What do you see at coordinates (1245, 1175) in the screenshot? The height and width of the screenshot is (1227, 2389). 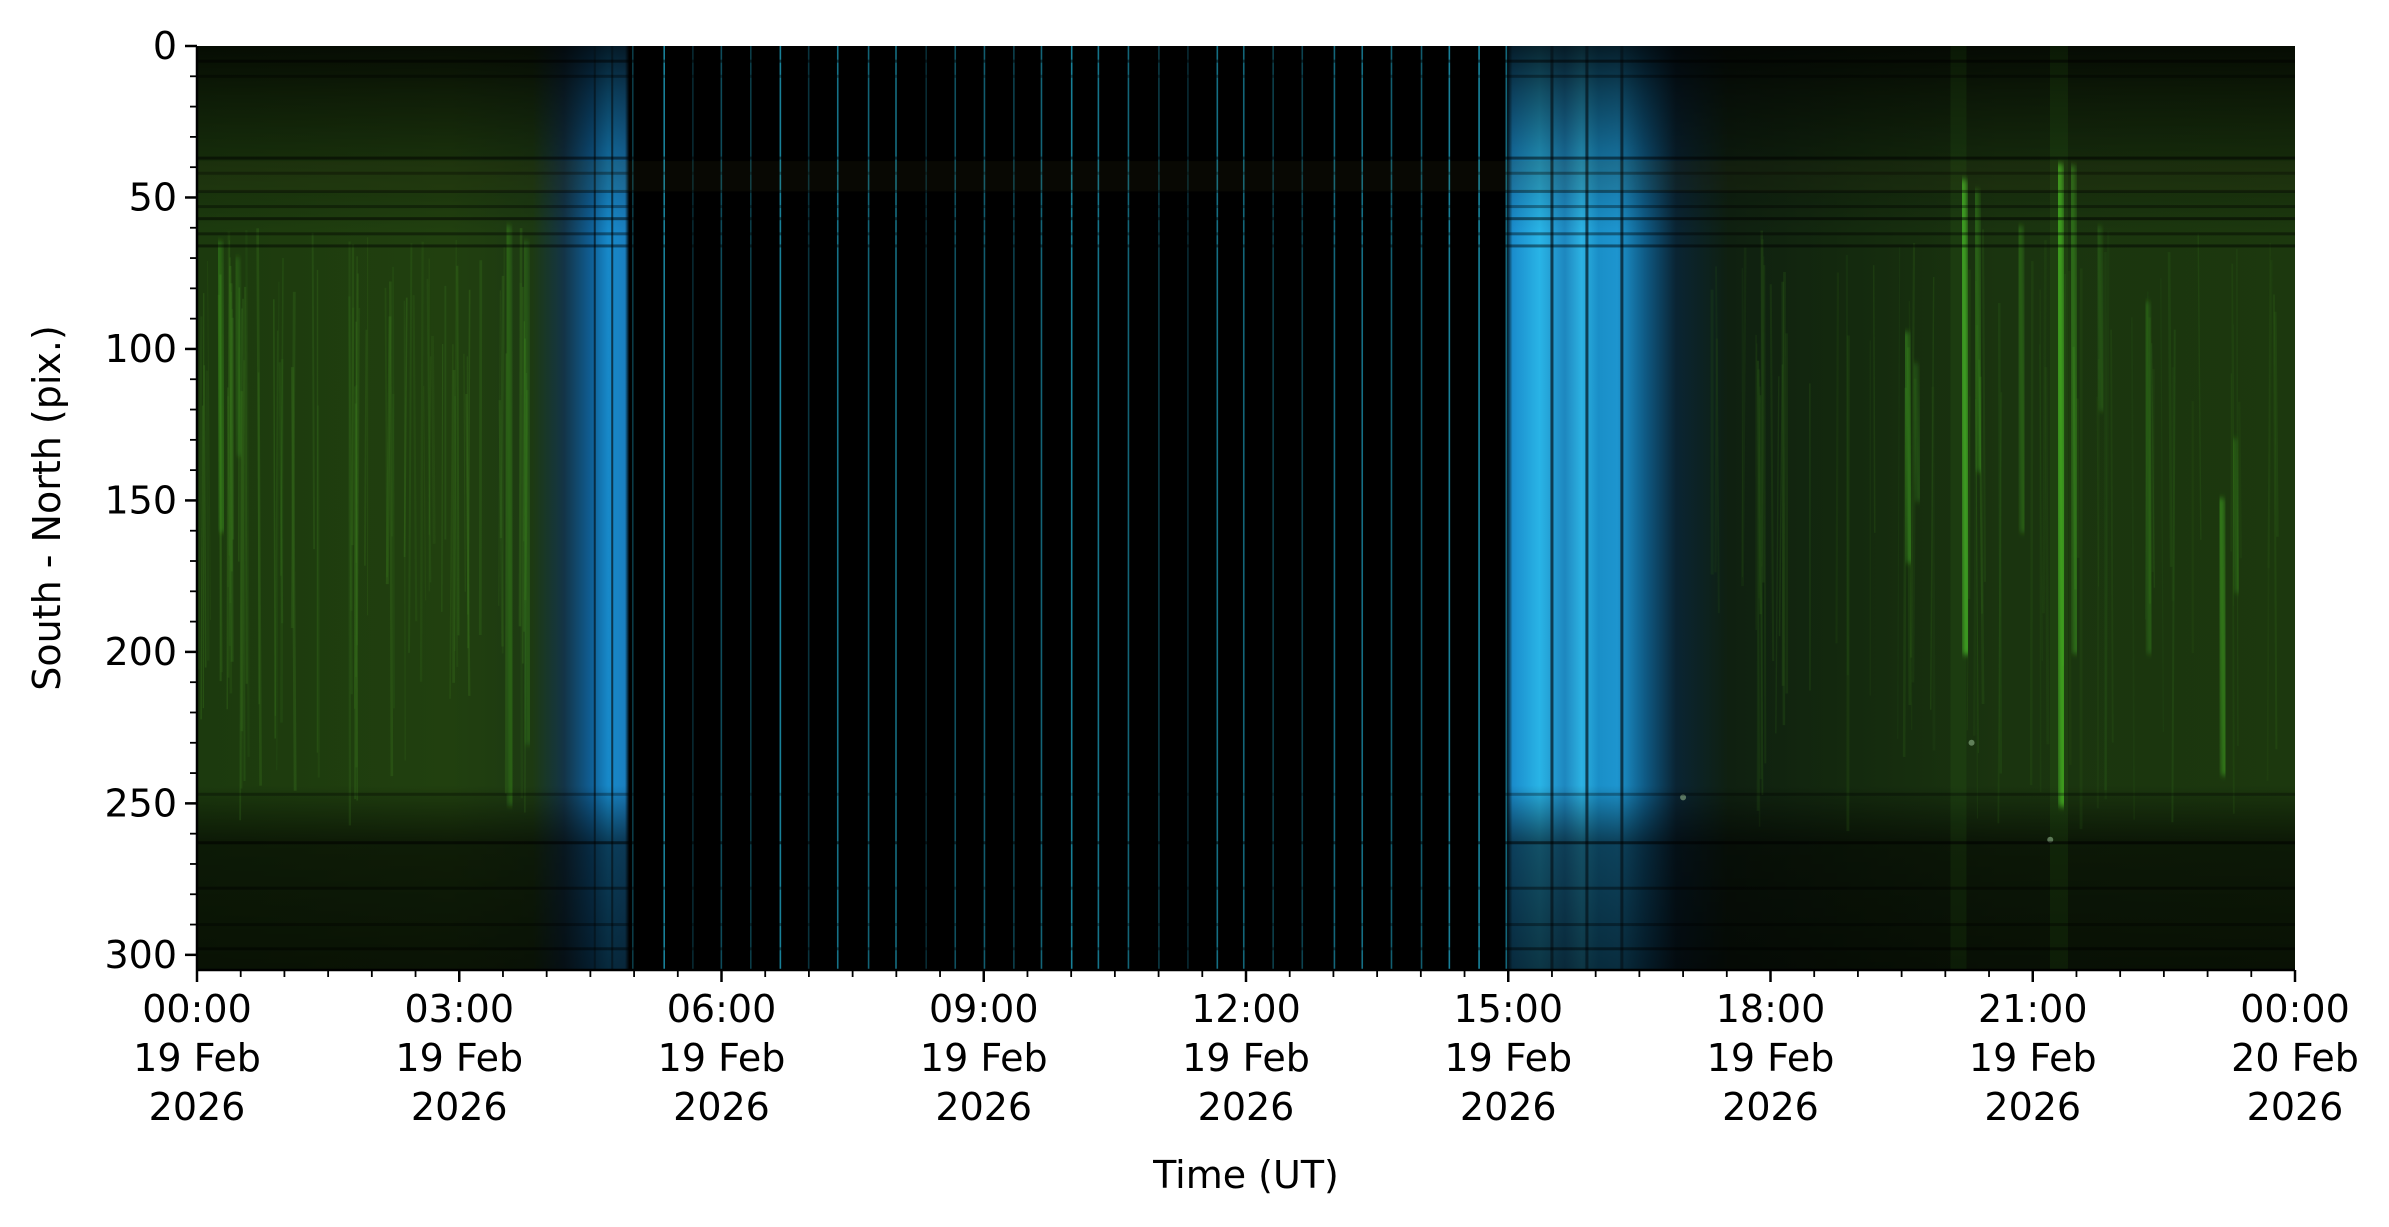 I see `x-axis-label: Time (UT)` at bounding box center [1245, 1175].